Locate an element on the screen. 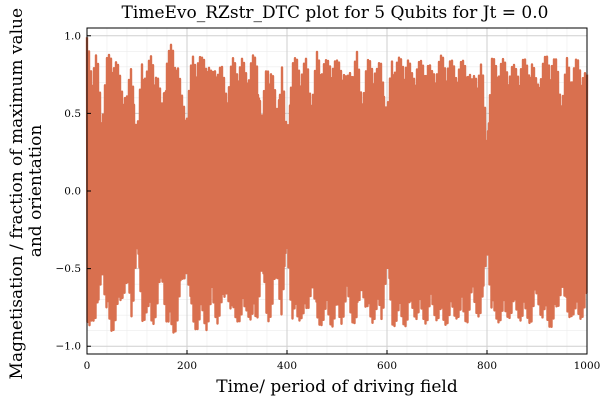  y-tick-label: 0.0 is located at coordinates (72, 192).